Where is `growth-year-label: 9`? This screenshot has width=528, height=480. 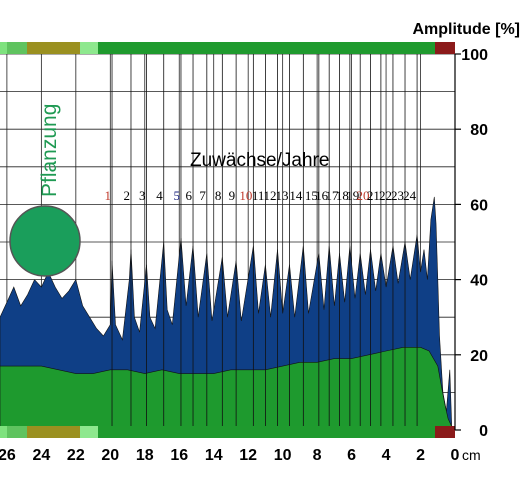
growth-year-label: 9 is located at coordinates (232, 195).